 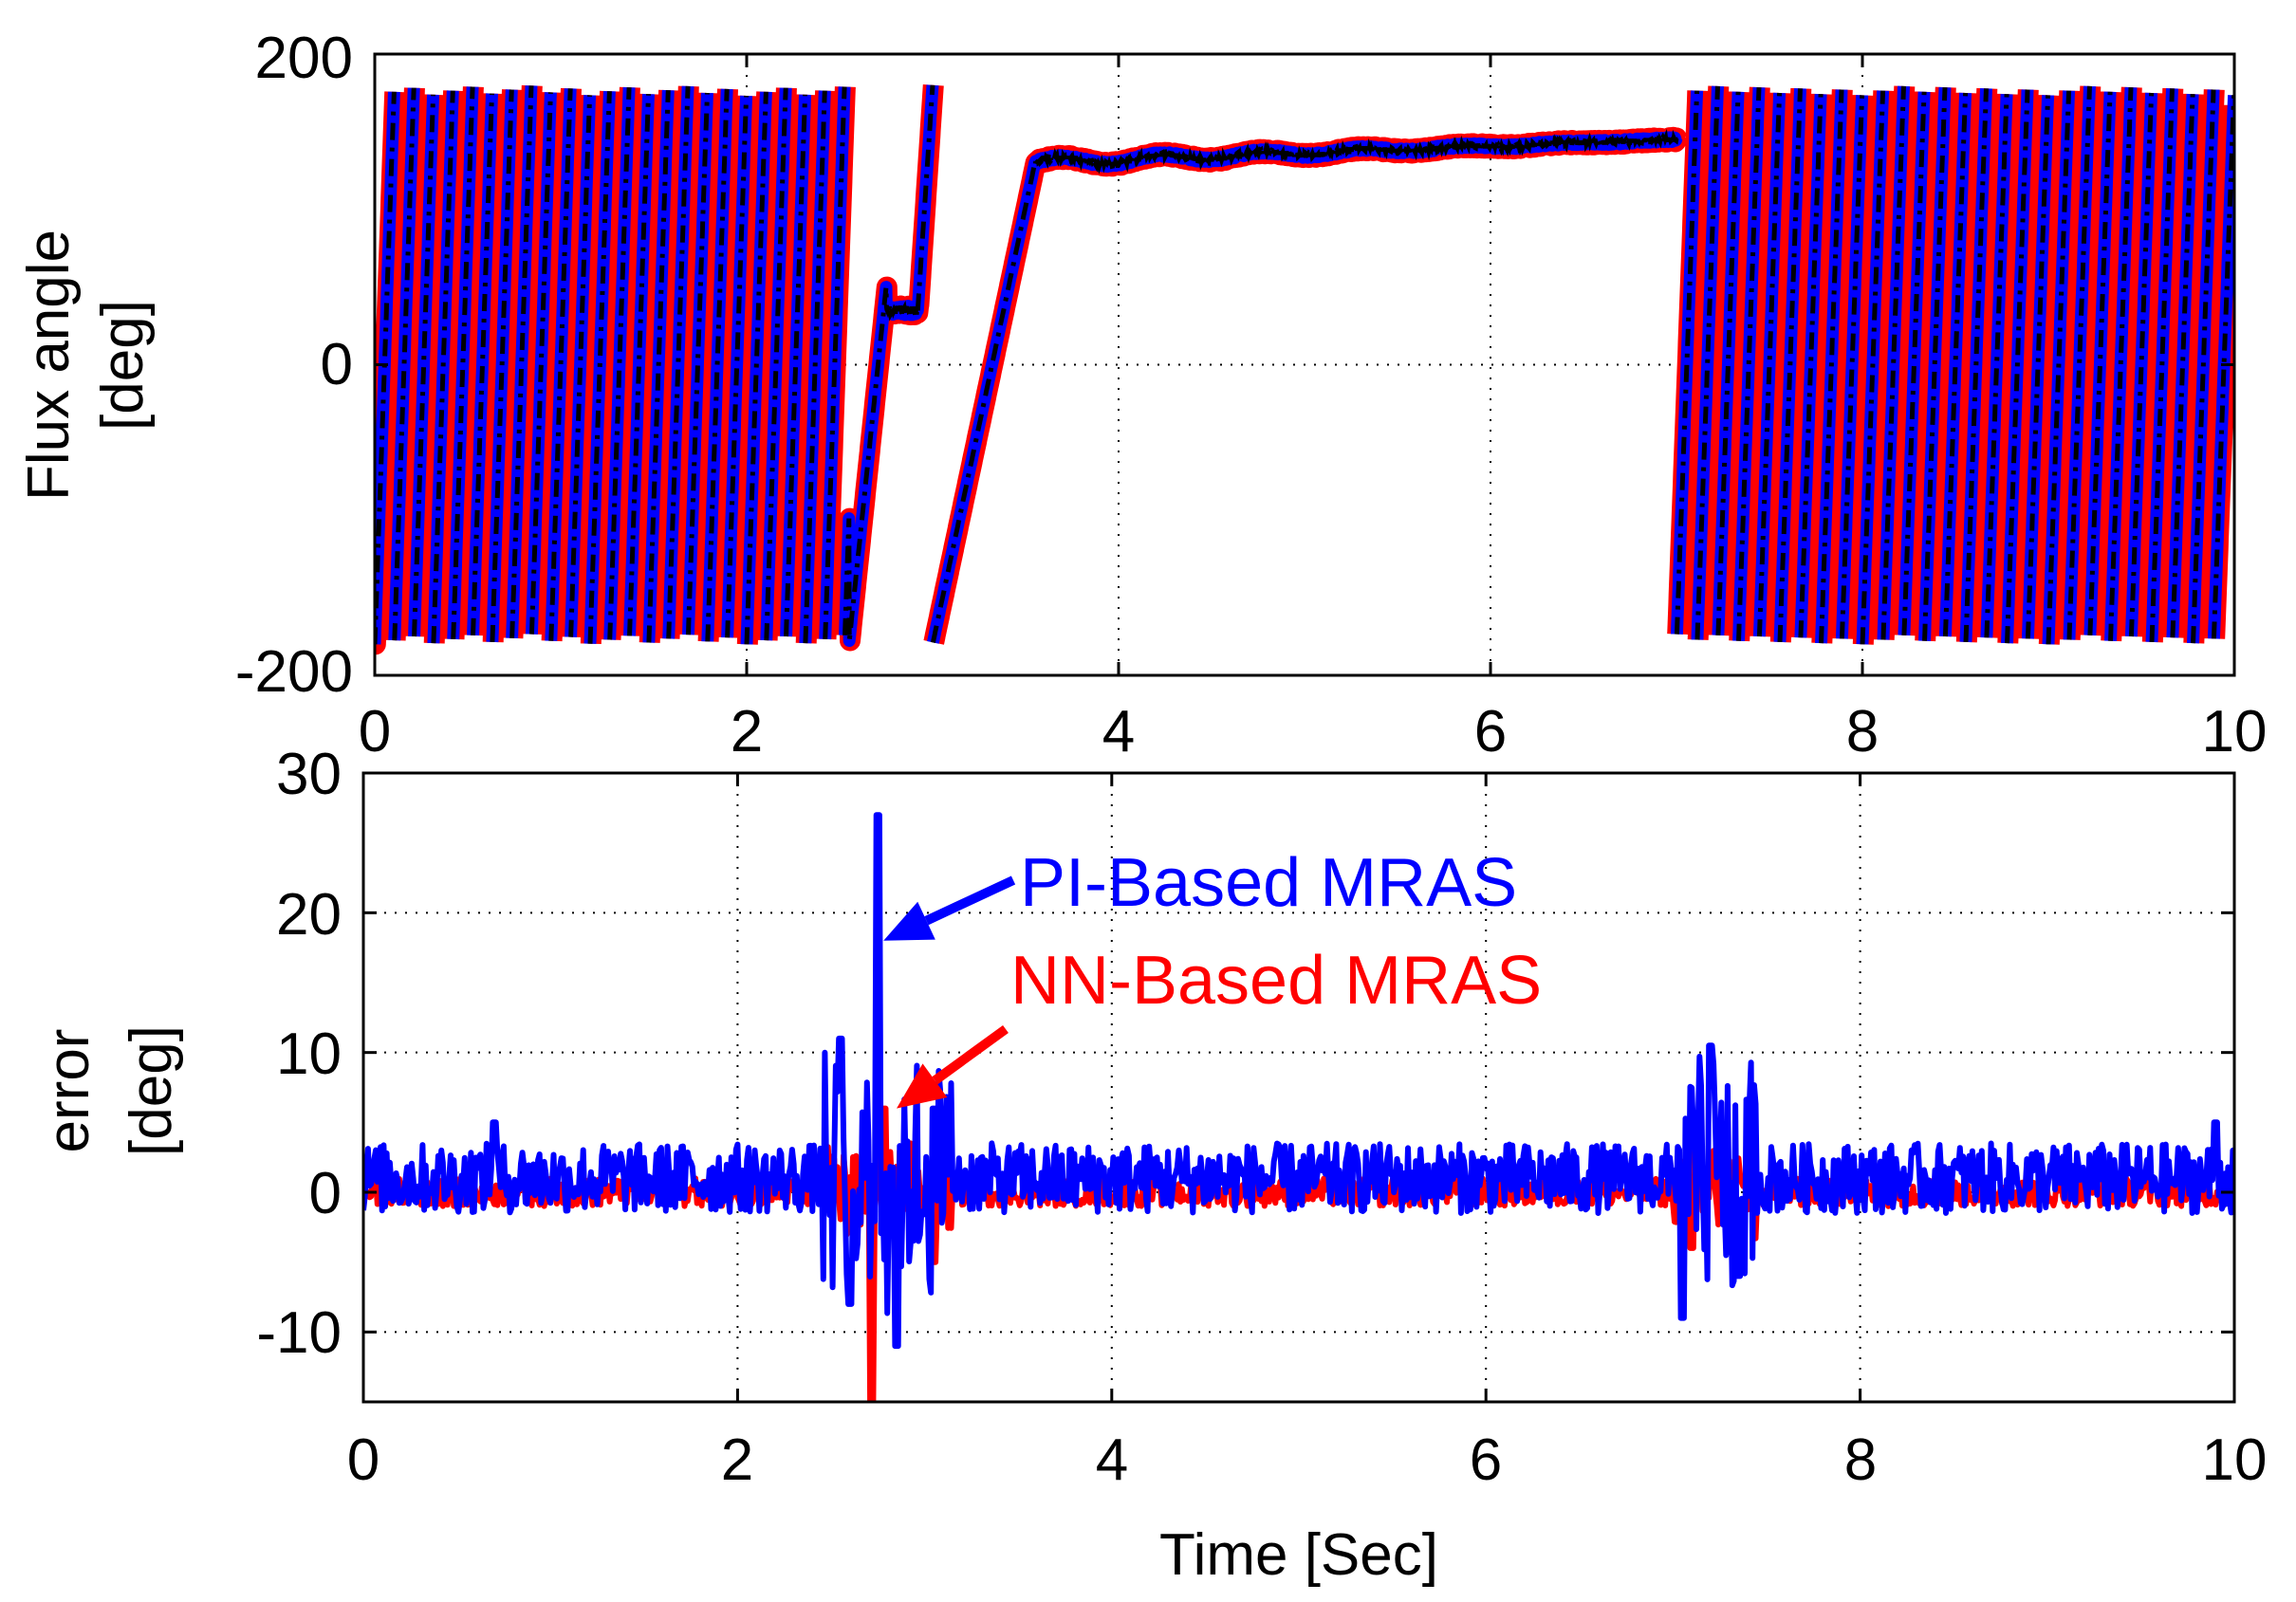 I want to click on flux-angle-xtick-4: 4, so click(x=1118, y=731).